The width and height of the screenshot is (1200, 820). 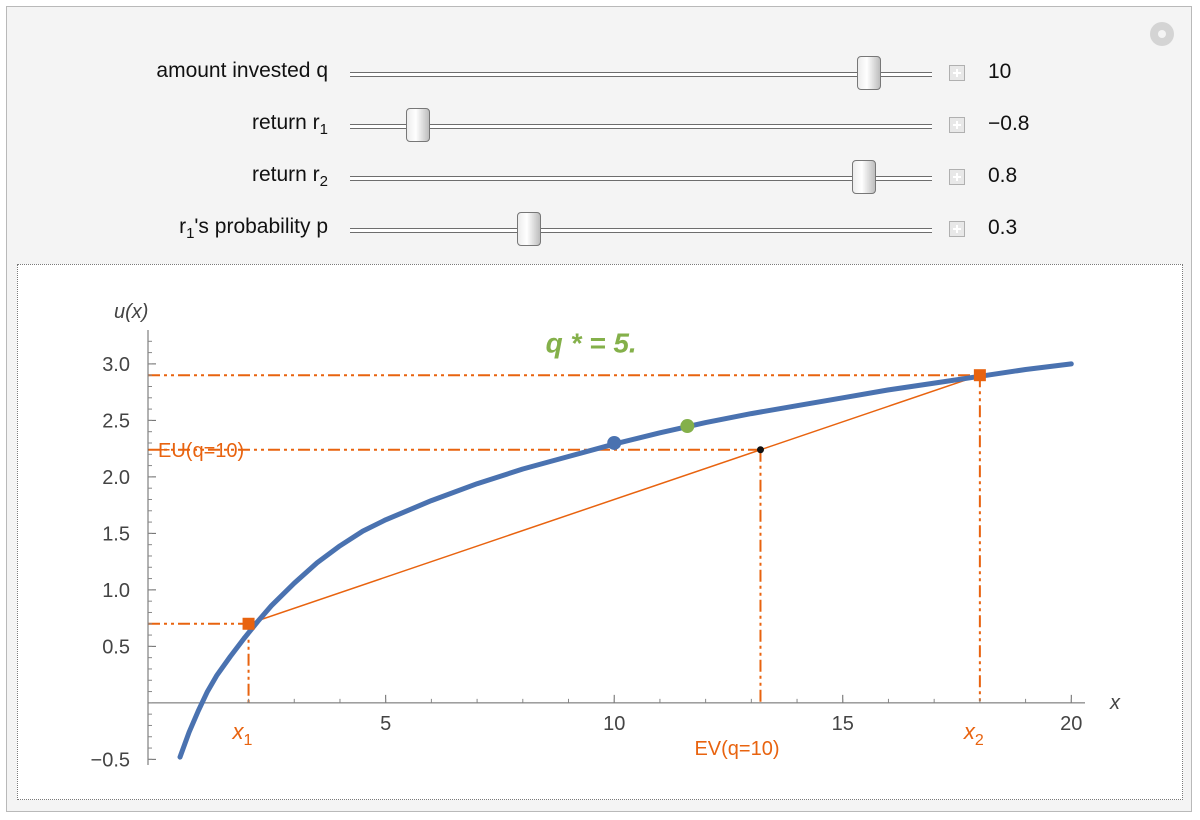 What do you see at coordinates (957, 73) in the screenshot?
I see `slider-q-expand-icon` at bounding box center [957, 73].